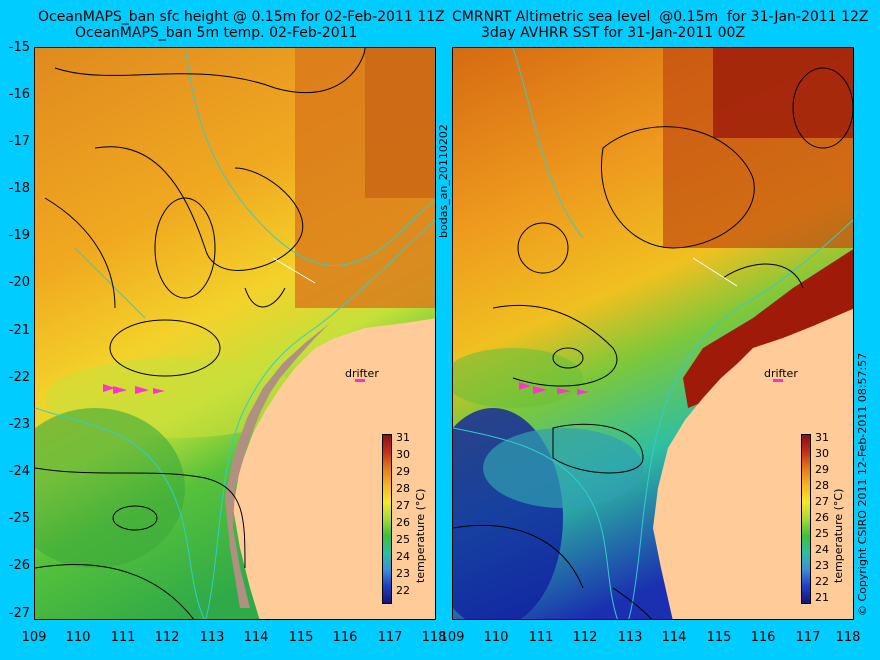 This screenshot has height=660, width=880. What do you see at coordinates (613, 33) in the screenshot?
I see `right-title-line2: 3day AVHRR SST for 31-Jan-2011 00Z` at bounding box center [613, 33].